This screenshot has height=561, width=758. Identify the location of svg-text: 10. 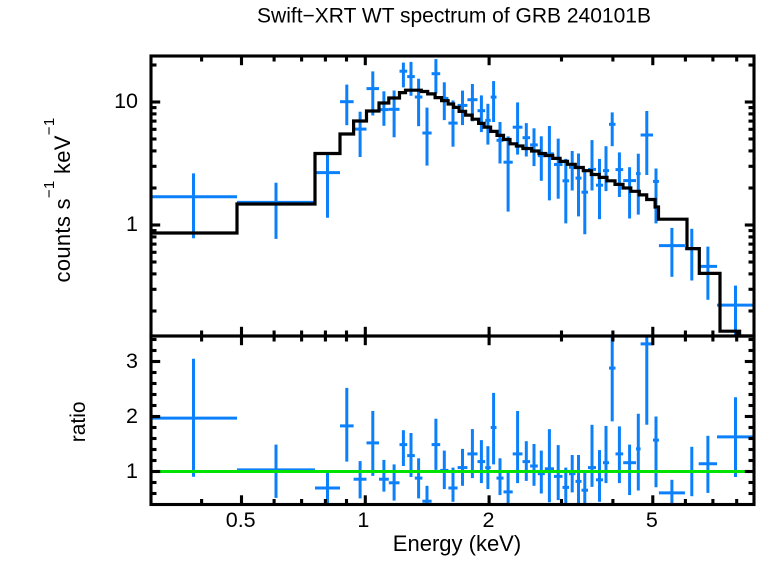
(126, 101).